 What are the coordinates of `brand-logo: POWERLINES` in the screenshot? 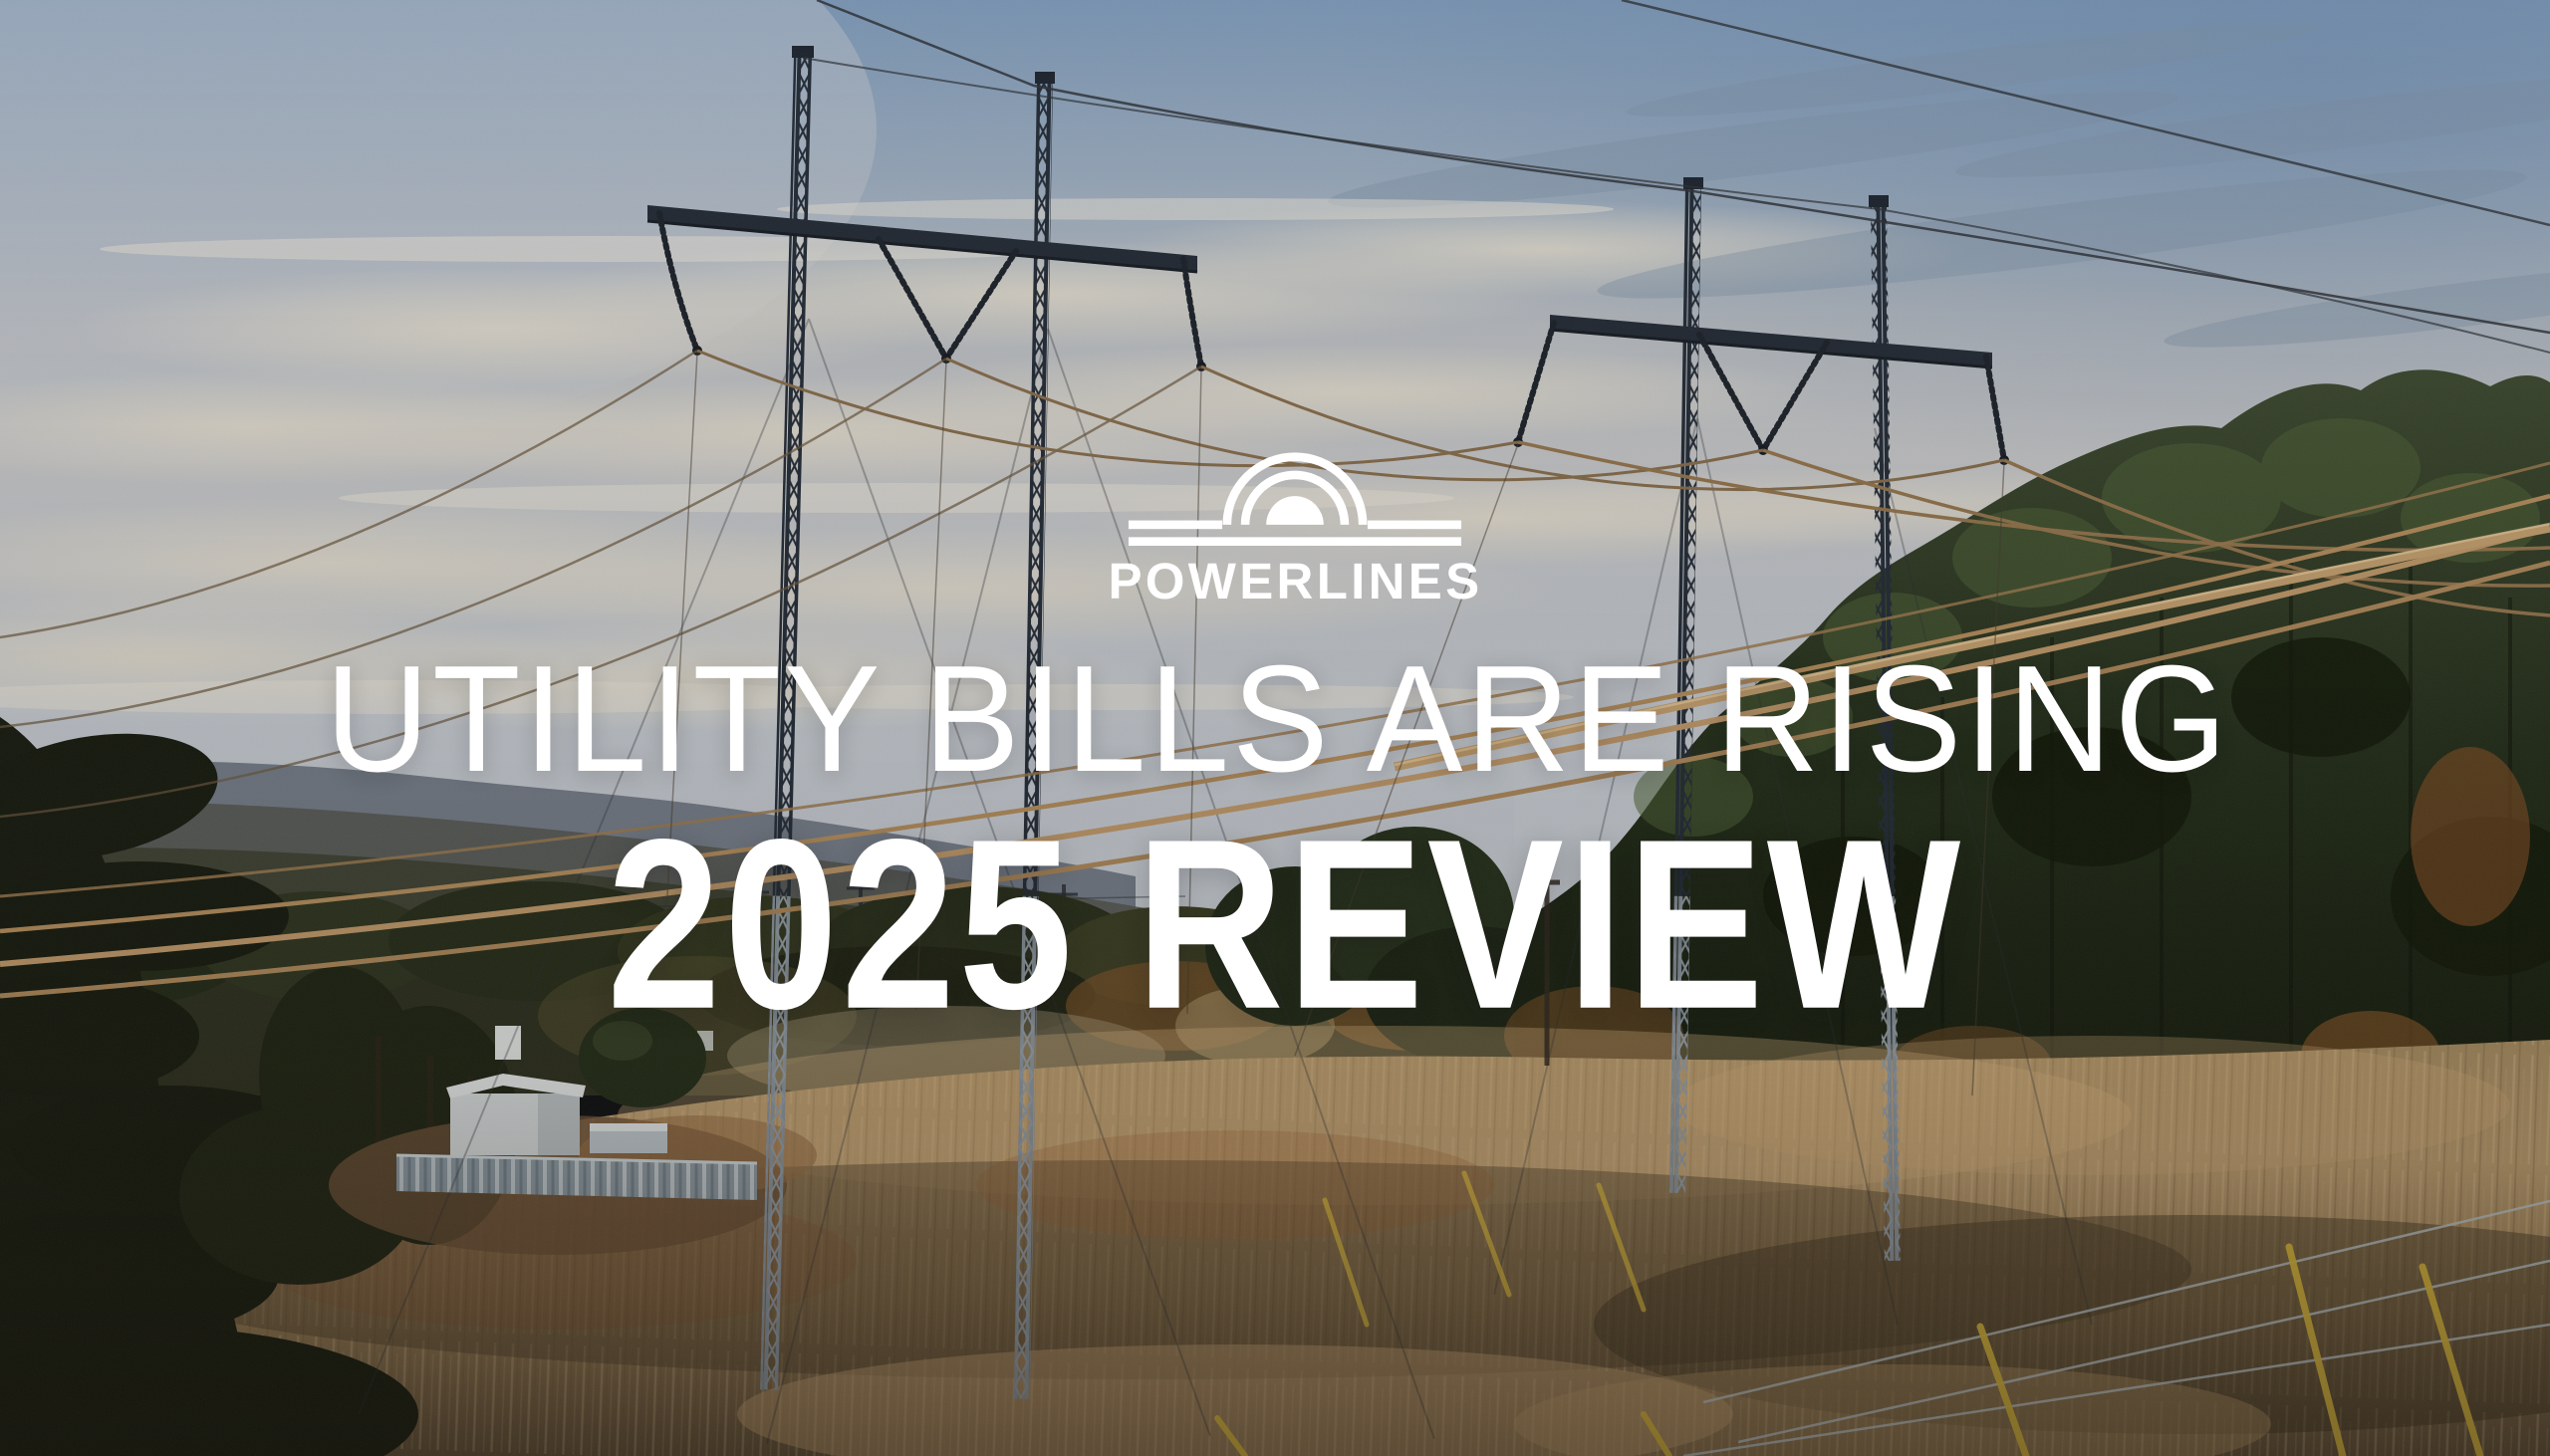 It's located at (1295, 528).